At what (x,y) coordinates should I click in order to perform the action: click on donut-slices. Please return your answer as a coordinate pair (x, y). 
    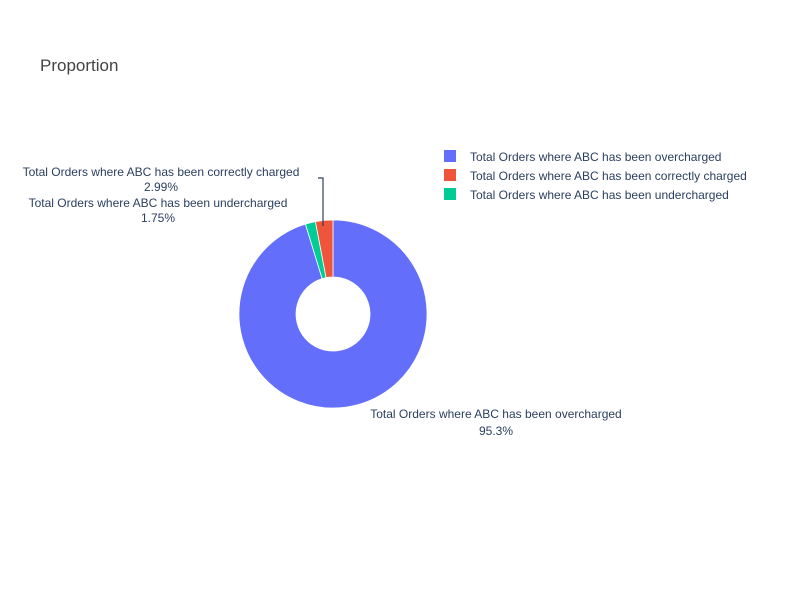
    Looking at the image, I should click on (333, 314).